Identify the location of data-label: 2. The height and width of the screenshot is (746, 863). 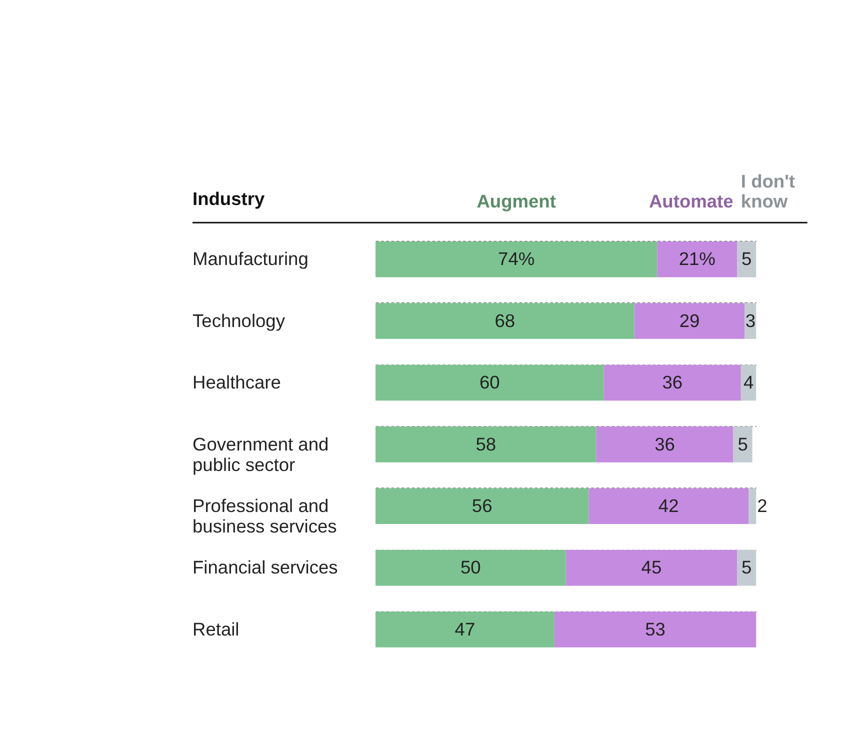
(762, 505).